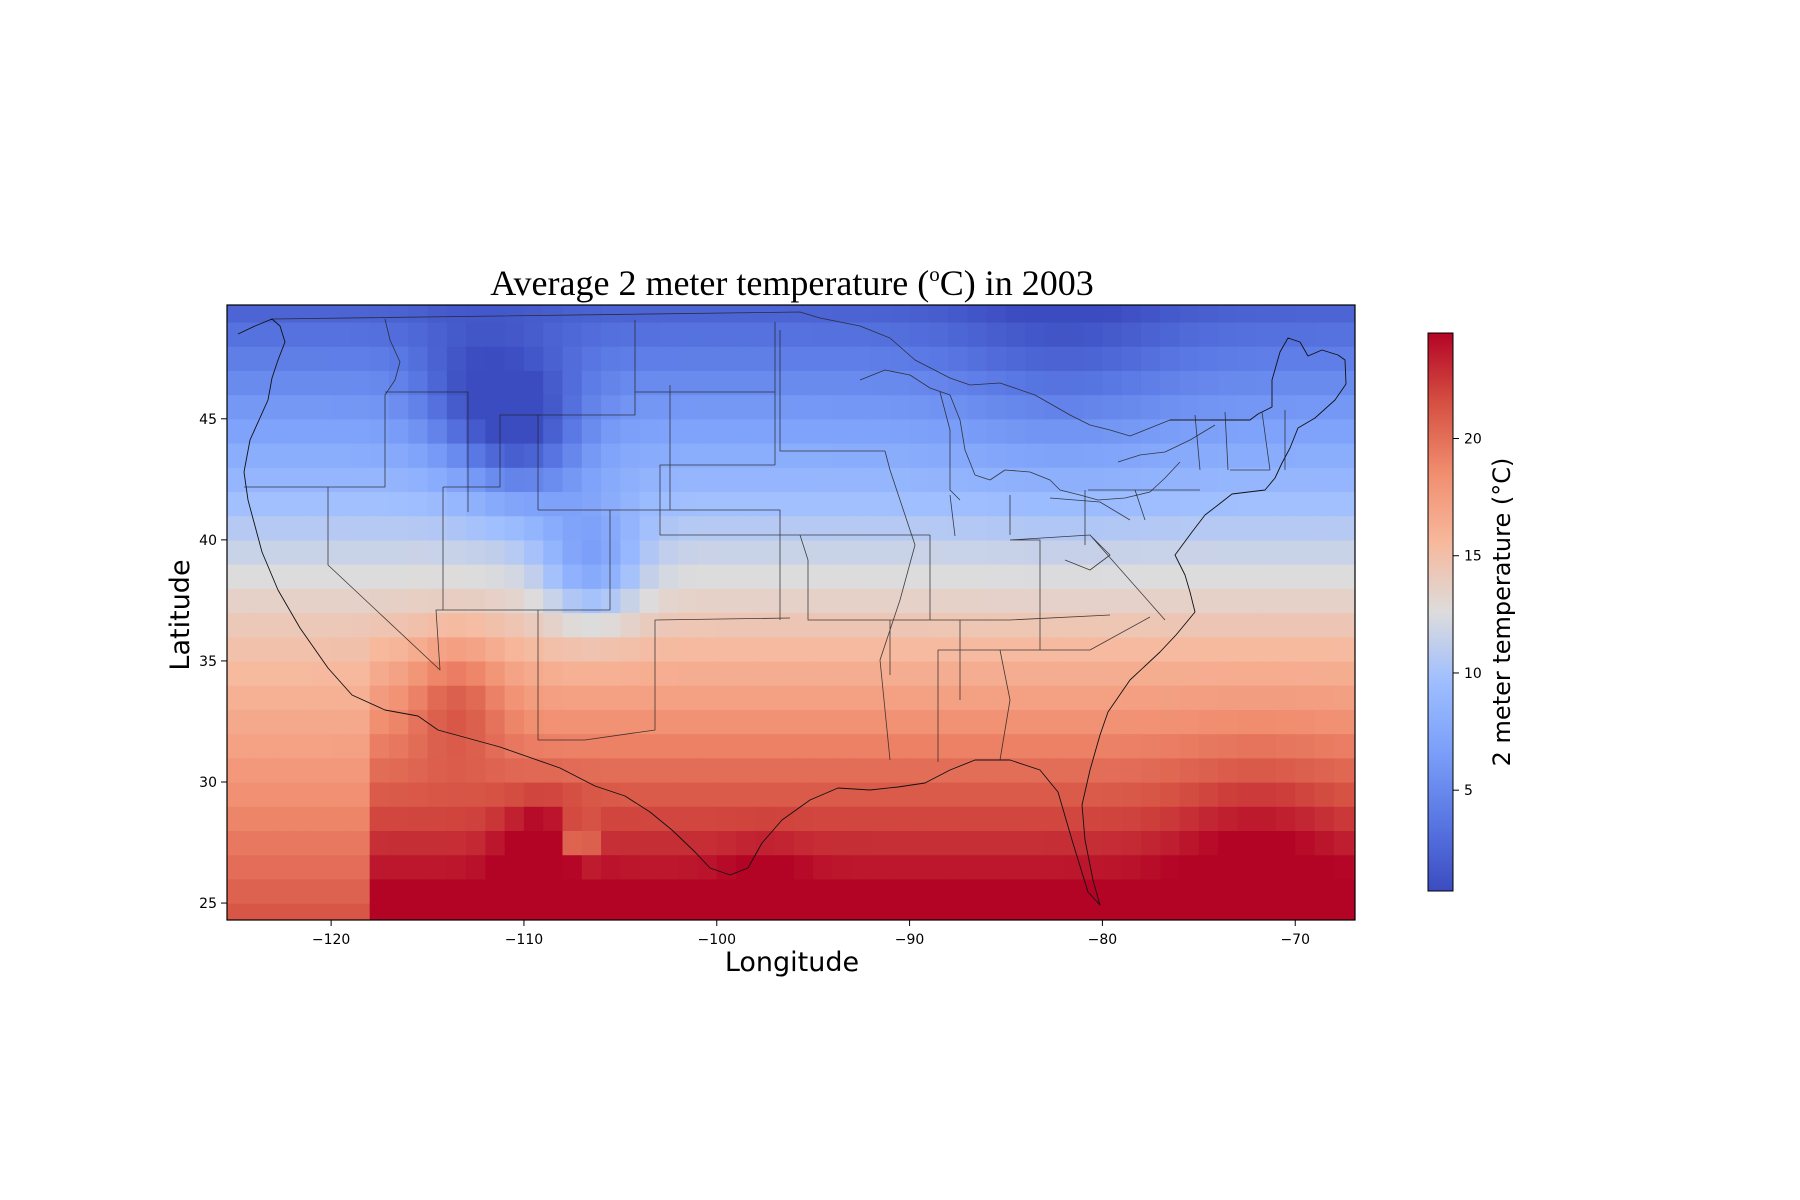 Image resolution: width=1800 pixels, height=1200 pixels. Describe the element at coordinates (792, 282) in the screenshot. I see `chart-title: Average 2 meter temperature (oC) in 2003` at that location.